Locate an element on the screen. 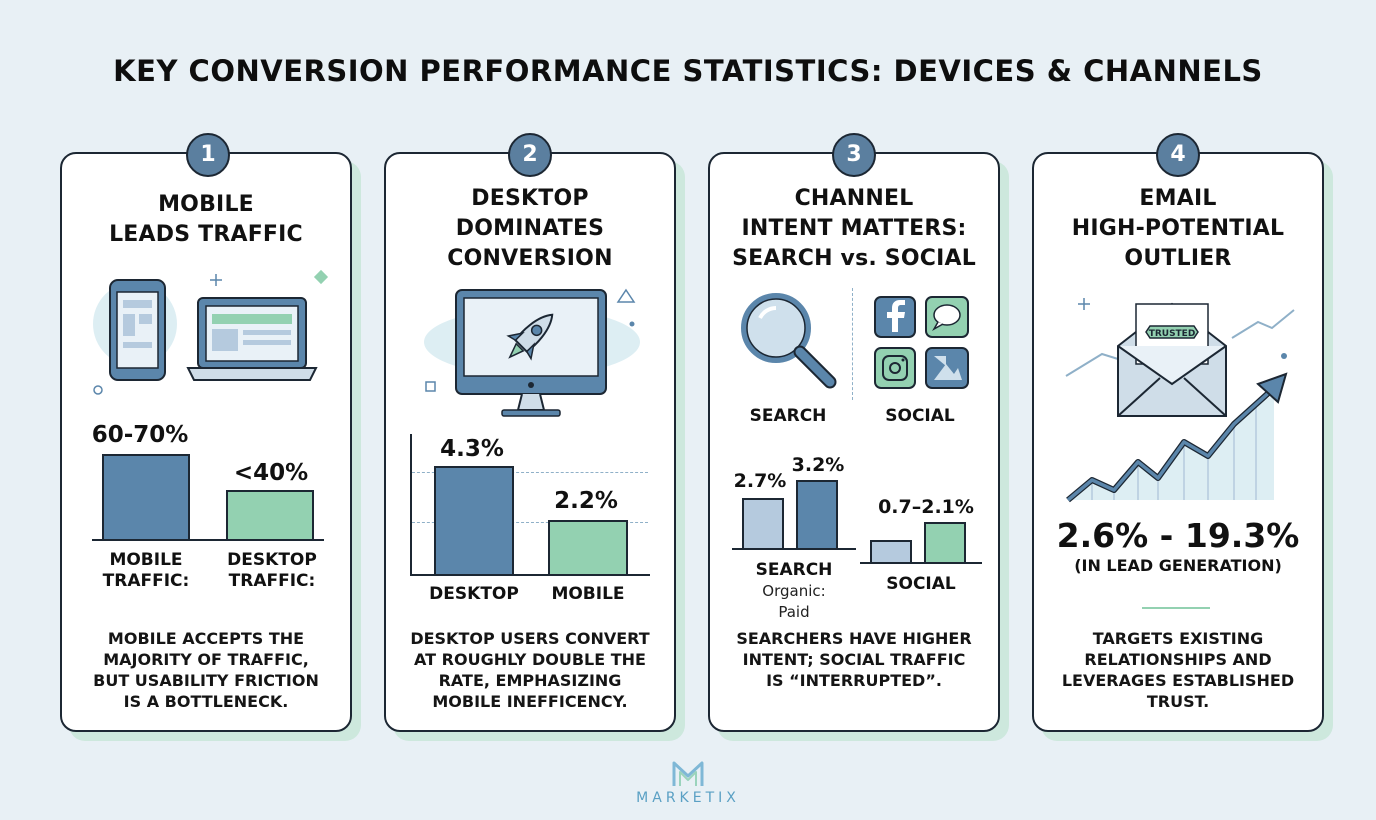 Image resolution: width=1376 pixels, height=820 pixels. desc-line: AT ROUGHLY DOUBLE THE is located at coordinates (530, 659).